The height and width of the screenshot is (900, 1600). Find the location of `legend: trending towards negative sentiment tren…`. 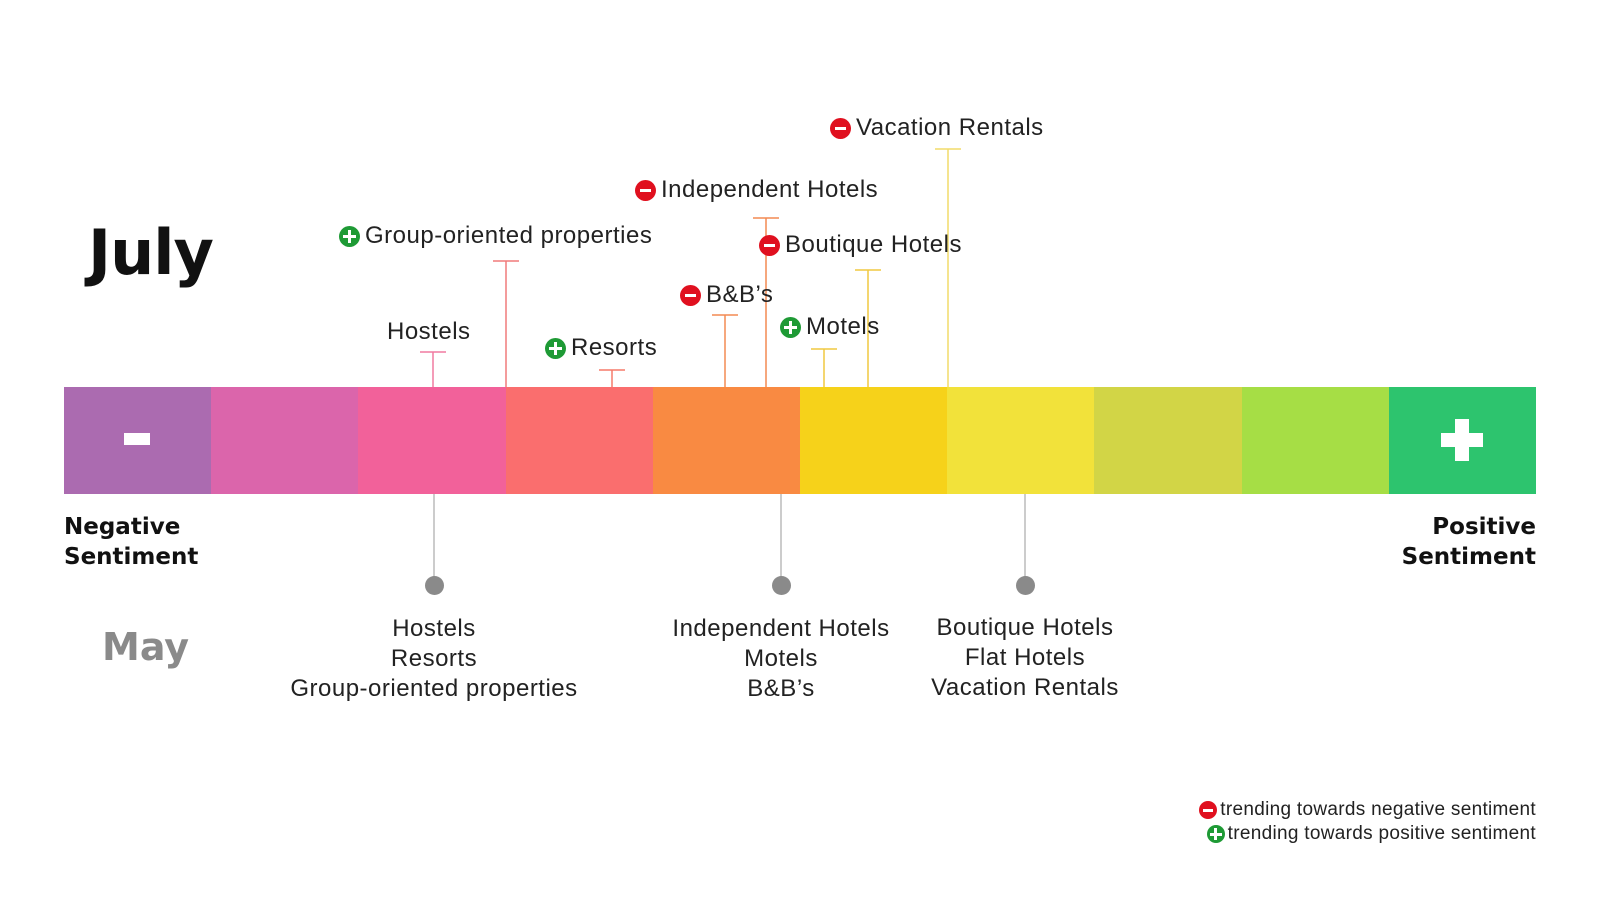

legend: trending towards negative sentiment tren… is located at coordinates (1367, 822).